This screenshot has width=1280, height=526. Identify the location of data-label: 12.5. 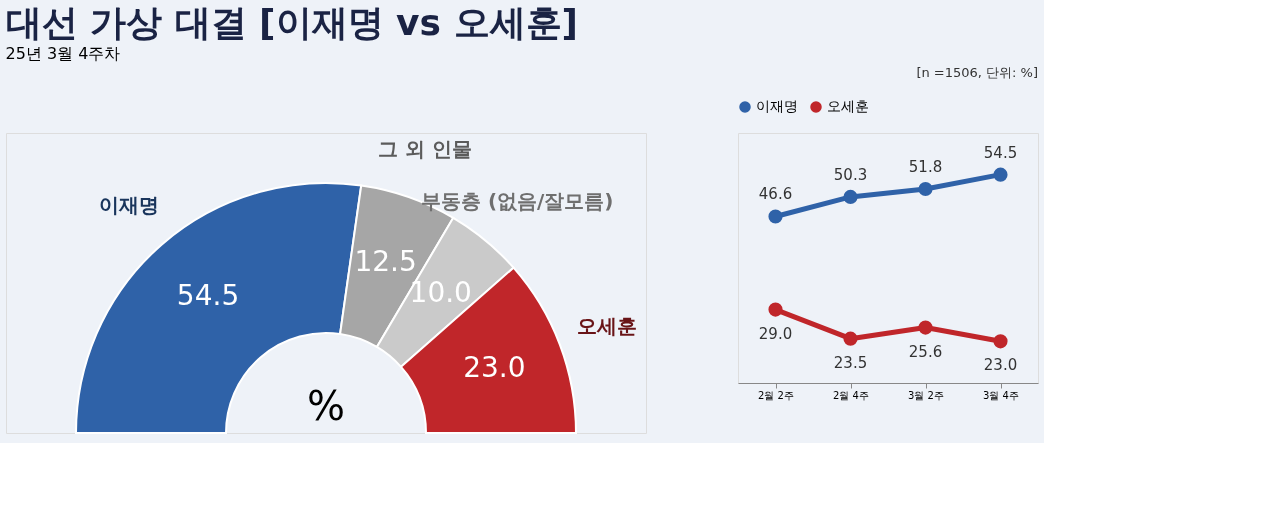
(385, 262).